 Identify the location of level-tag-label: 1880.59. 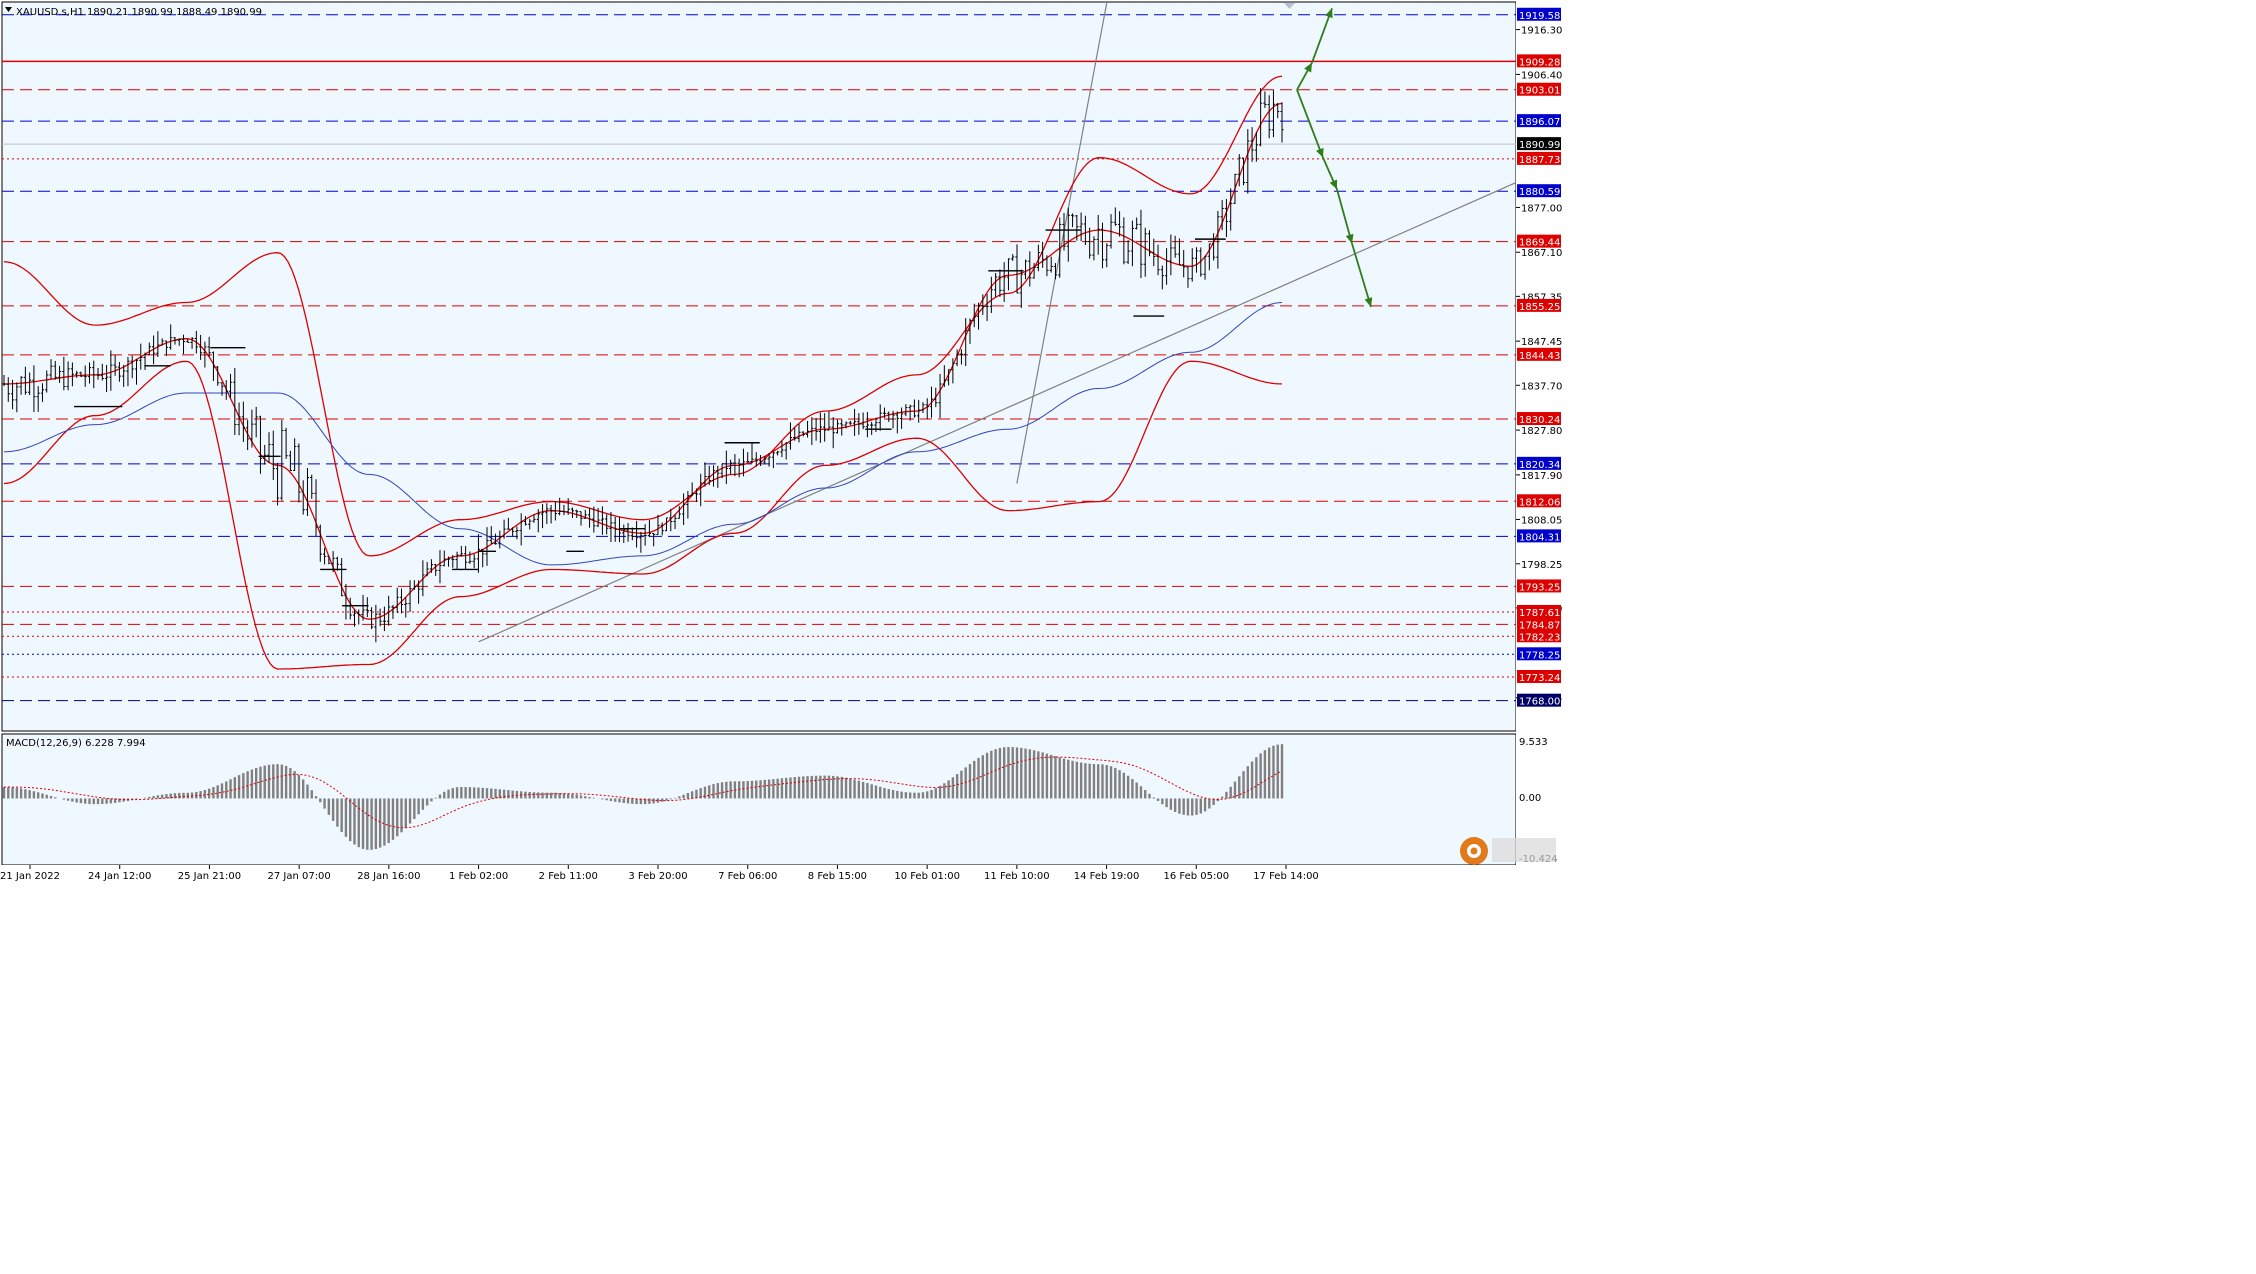
(1539, 192).